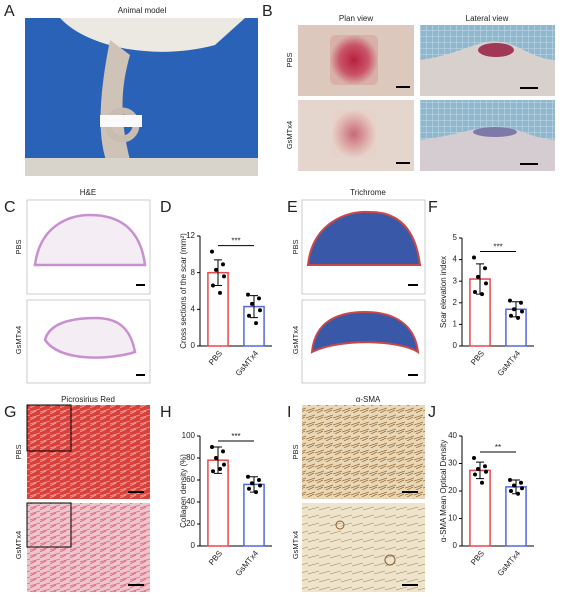 The image size is (563, 599). I want to click on panel-letter: A, so click(9, 11).